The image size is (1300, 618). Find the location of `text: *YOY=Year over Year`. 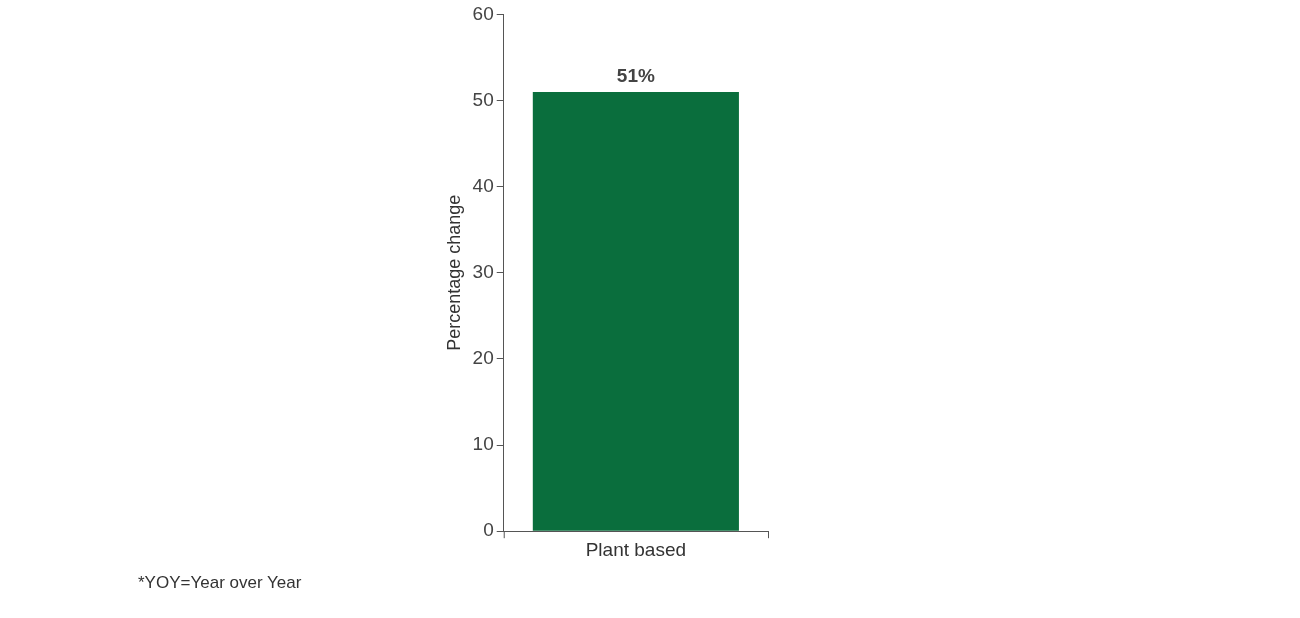

text: *YOY=Year over Year is located at coordinates (220, 582).